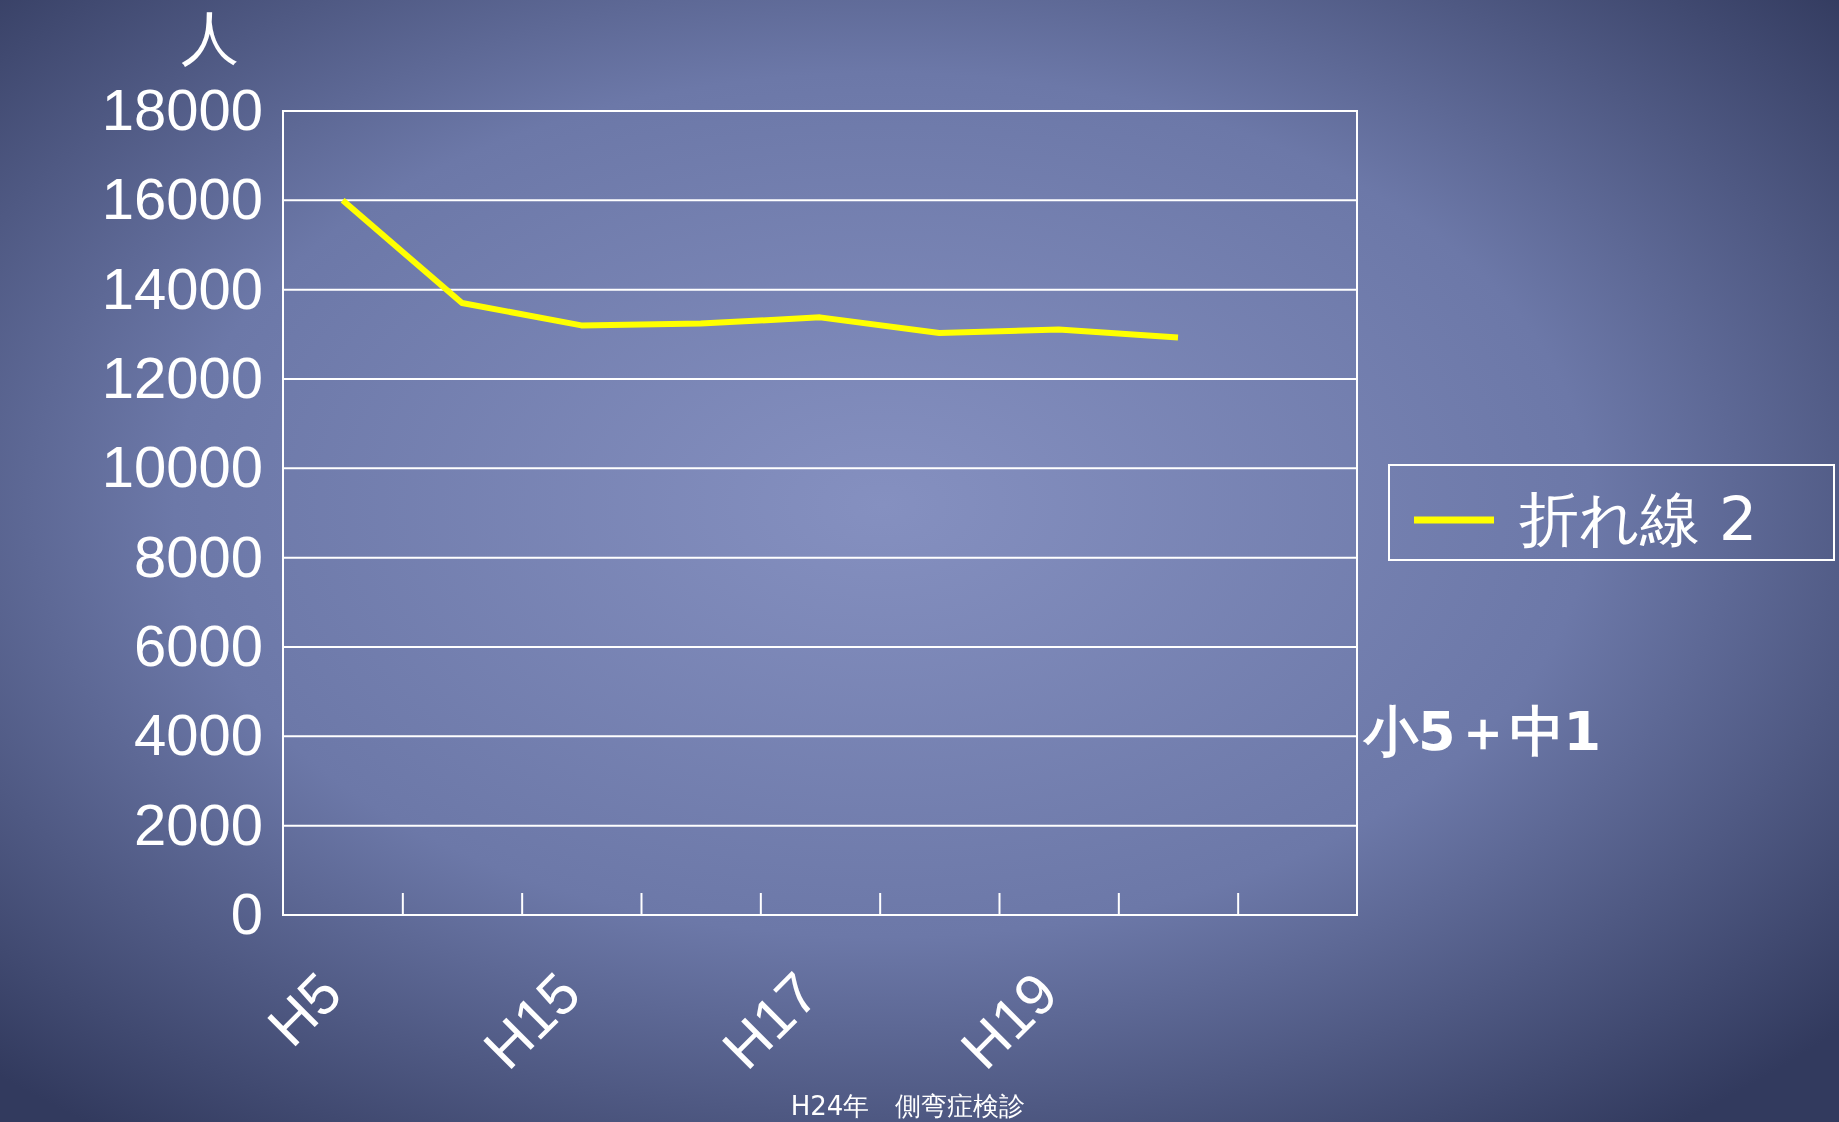 The image size is (1839, 1122). Describe the element at coordinates (770, 1020) in the screenshot. I see `x-tick-label: H17` at that location.